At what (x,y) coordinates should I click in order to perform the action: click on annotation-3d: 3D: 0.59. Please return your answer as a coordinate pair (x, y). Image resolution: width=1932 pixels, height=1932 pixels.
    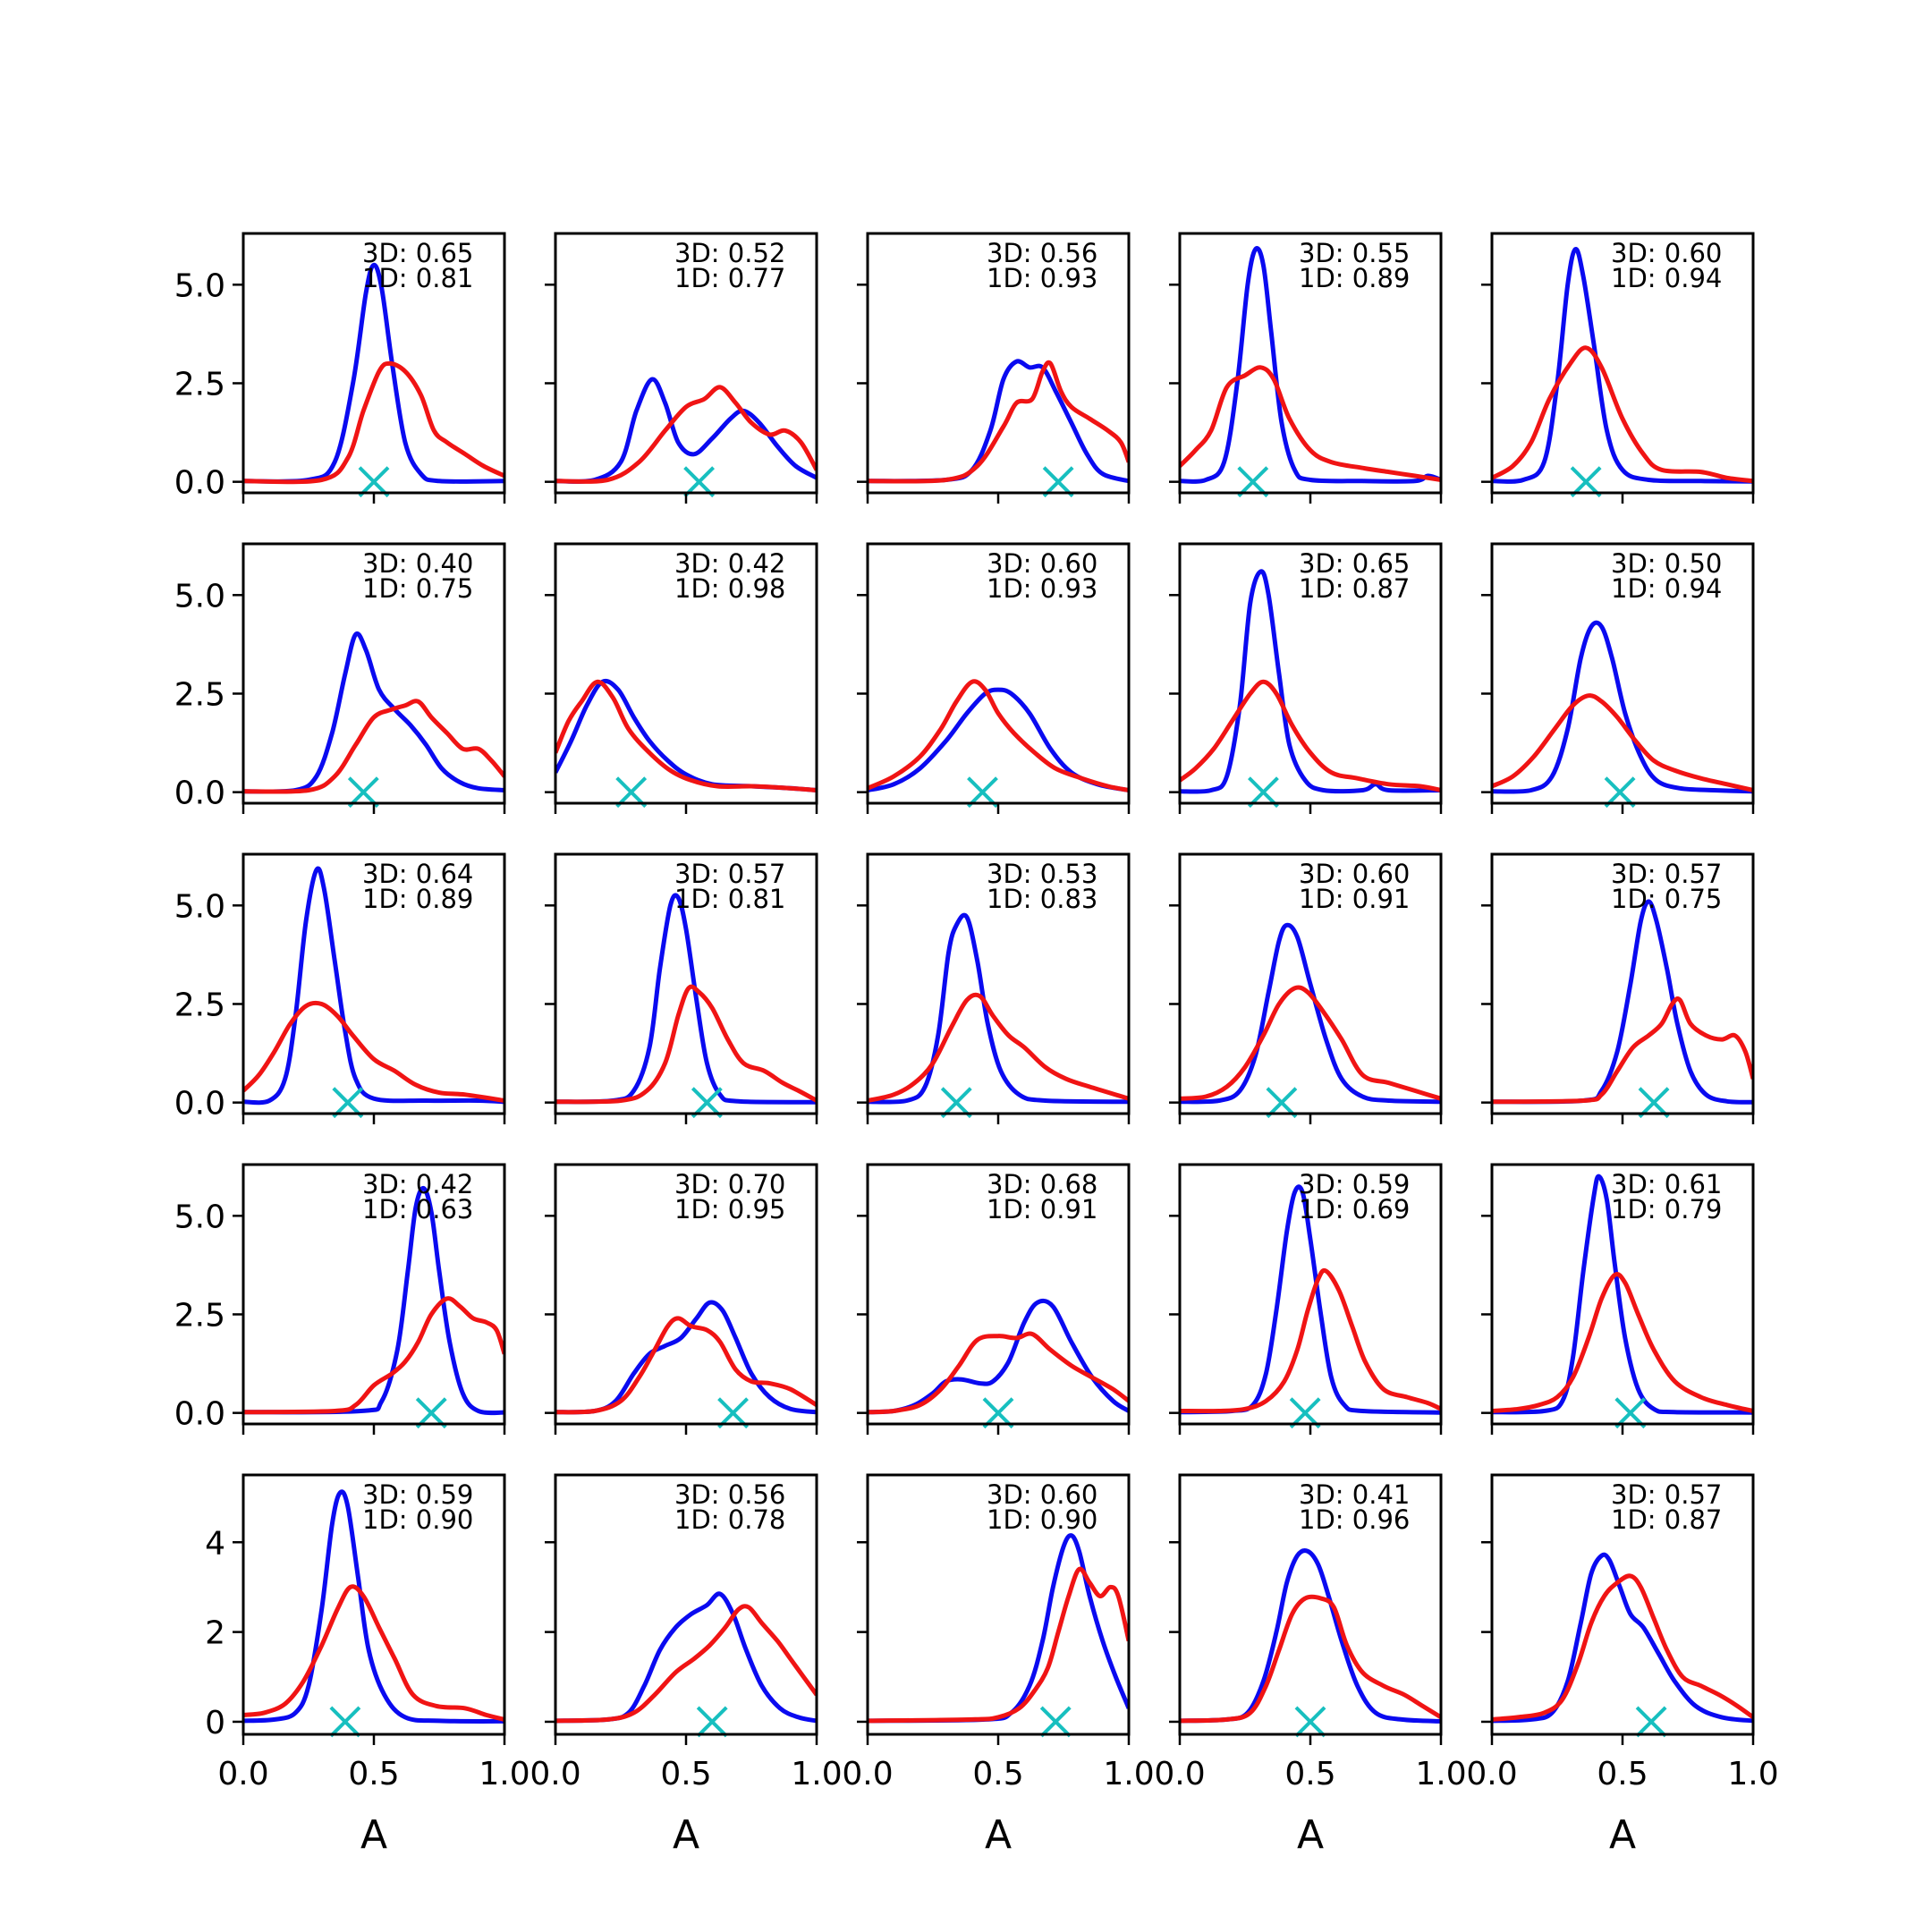
    Looking at the image, I should click on (417, 1494).